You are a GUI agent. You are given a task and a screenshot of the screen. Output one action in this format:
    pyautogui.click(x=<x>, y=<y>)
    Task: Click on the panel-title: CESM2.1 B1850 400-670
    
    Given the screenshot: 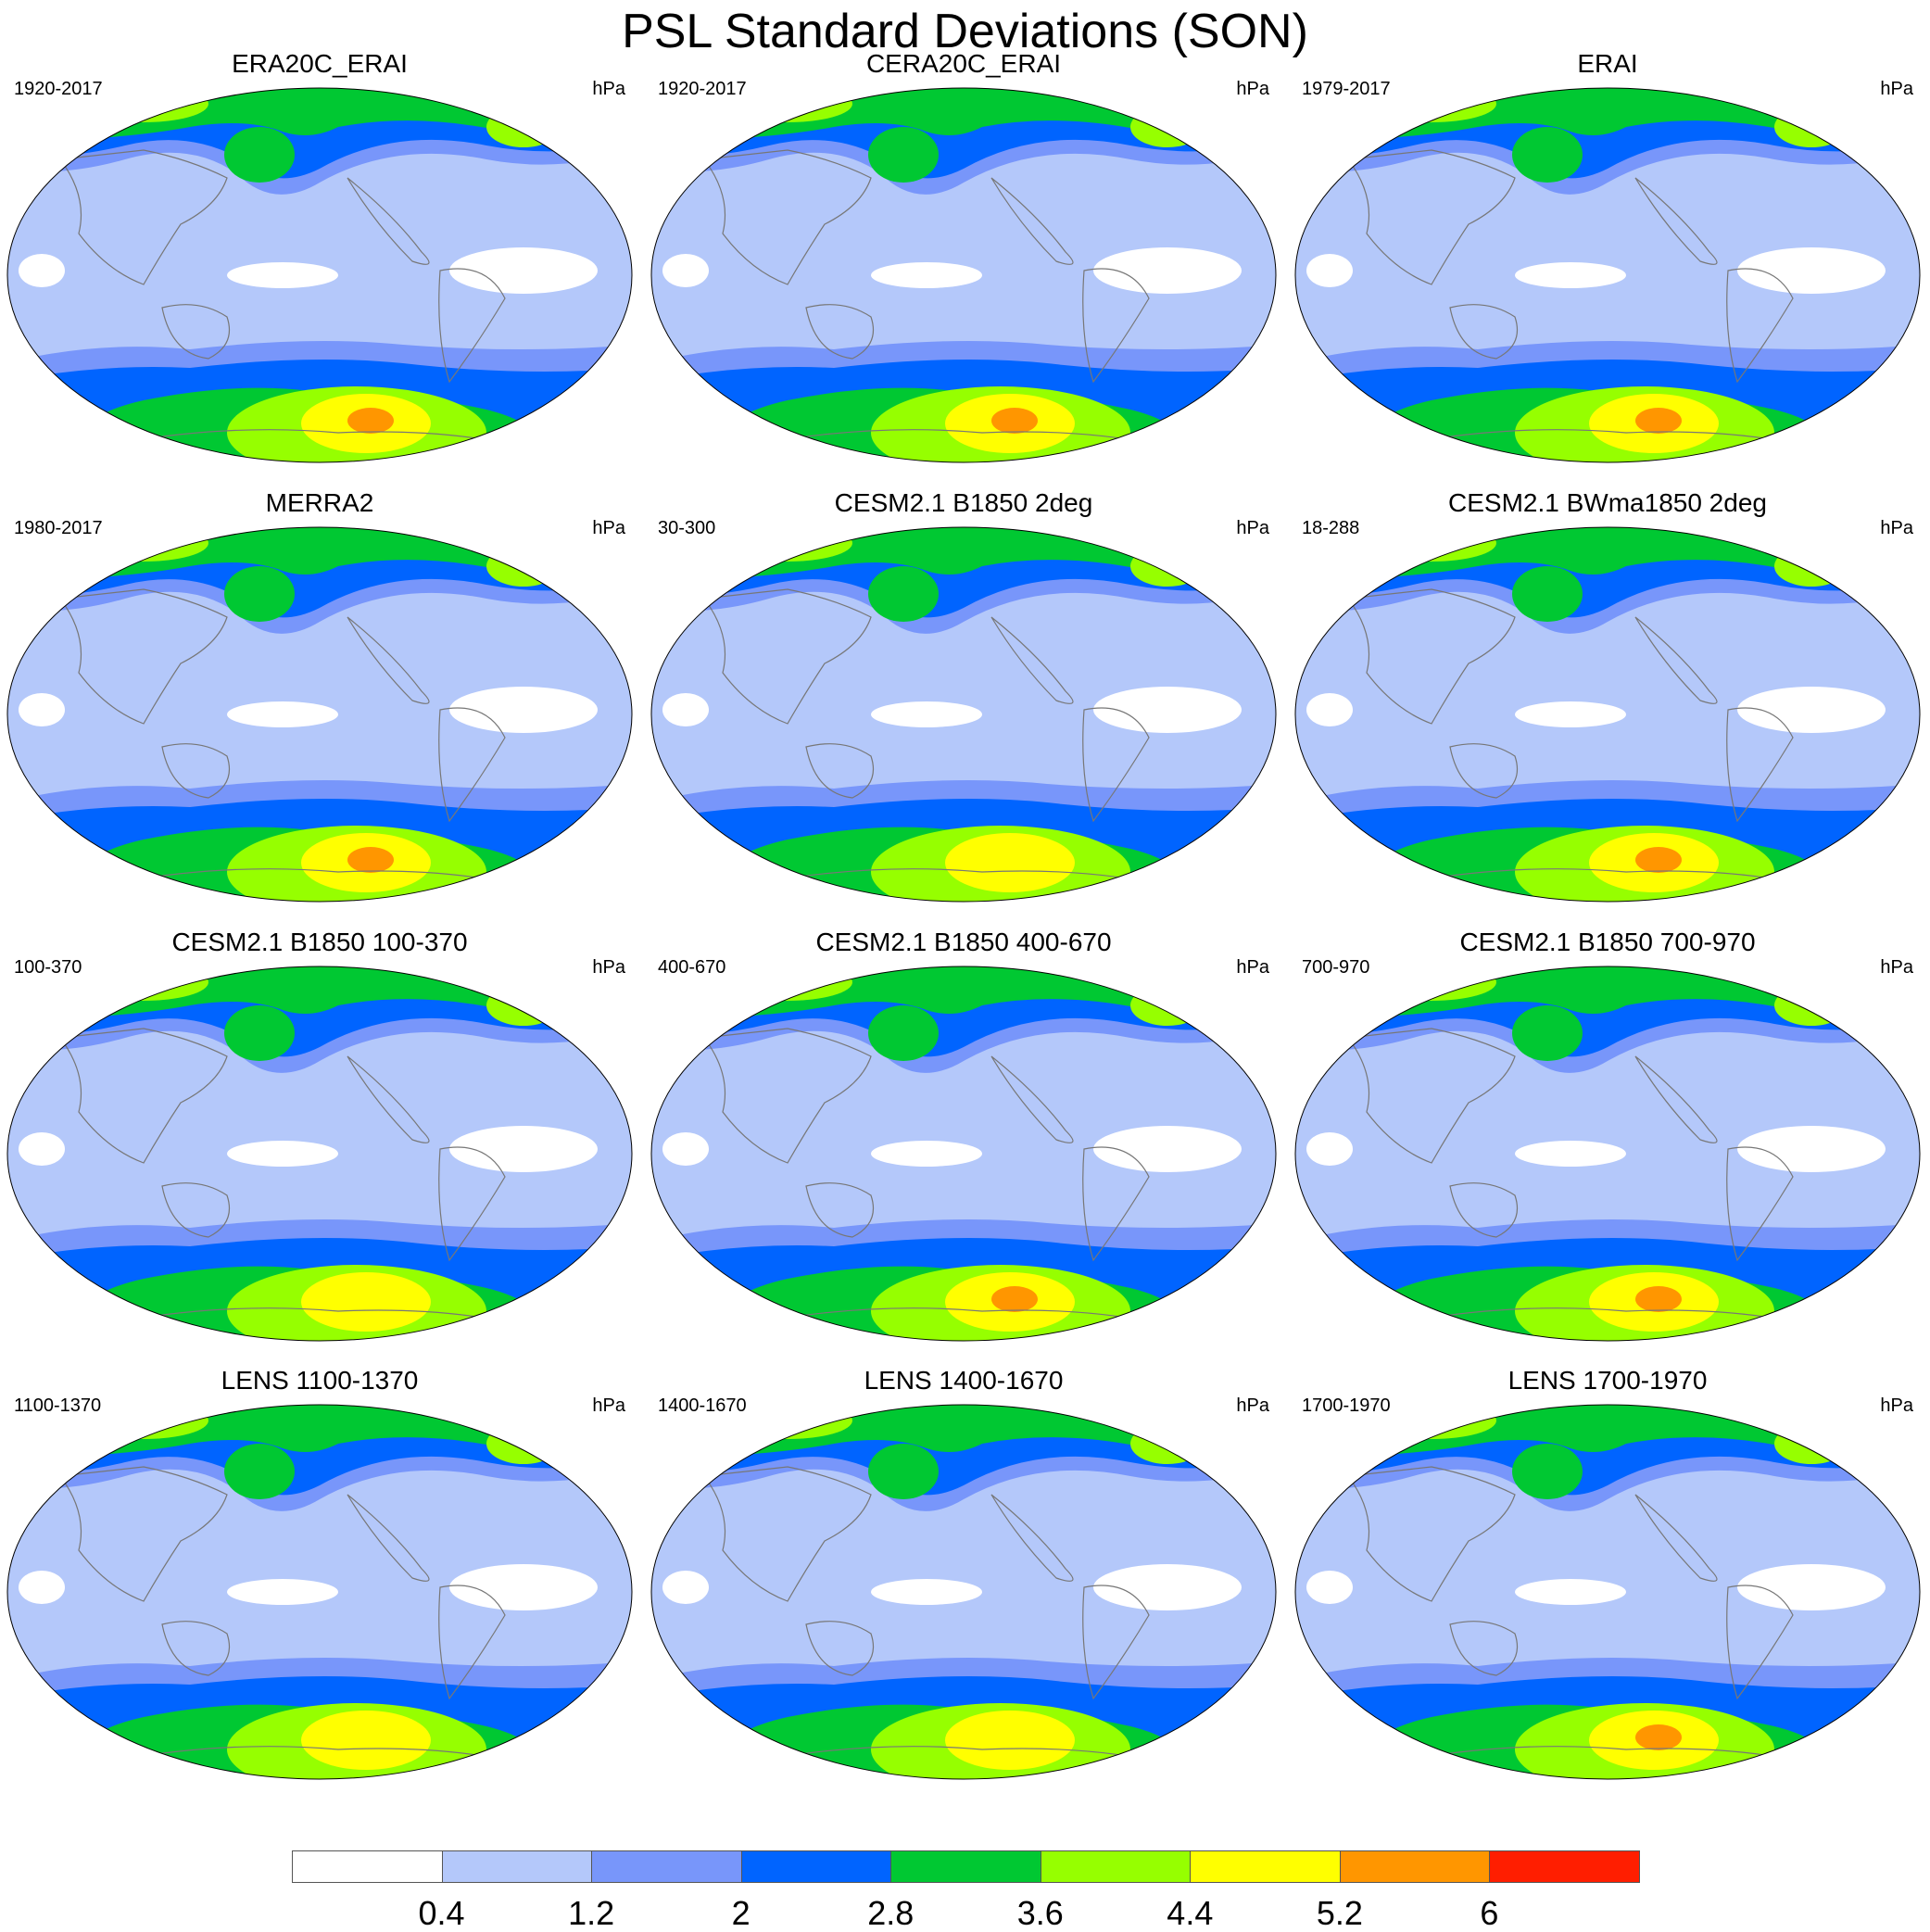 What is the action you would take?
    pyautogui.click(x=964, y=942)
    